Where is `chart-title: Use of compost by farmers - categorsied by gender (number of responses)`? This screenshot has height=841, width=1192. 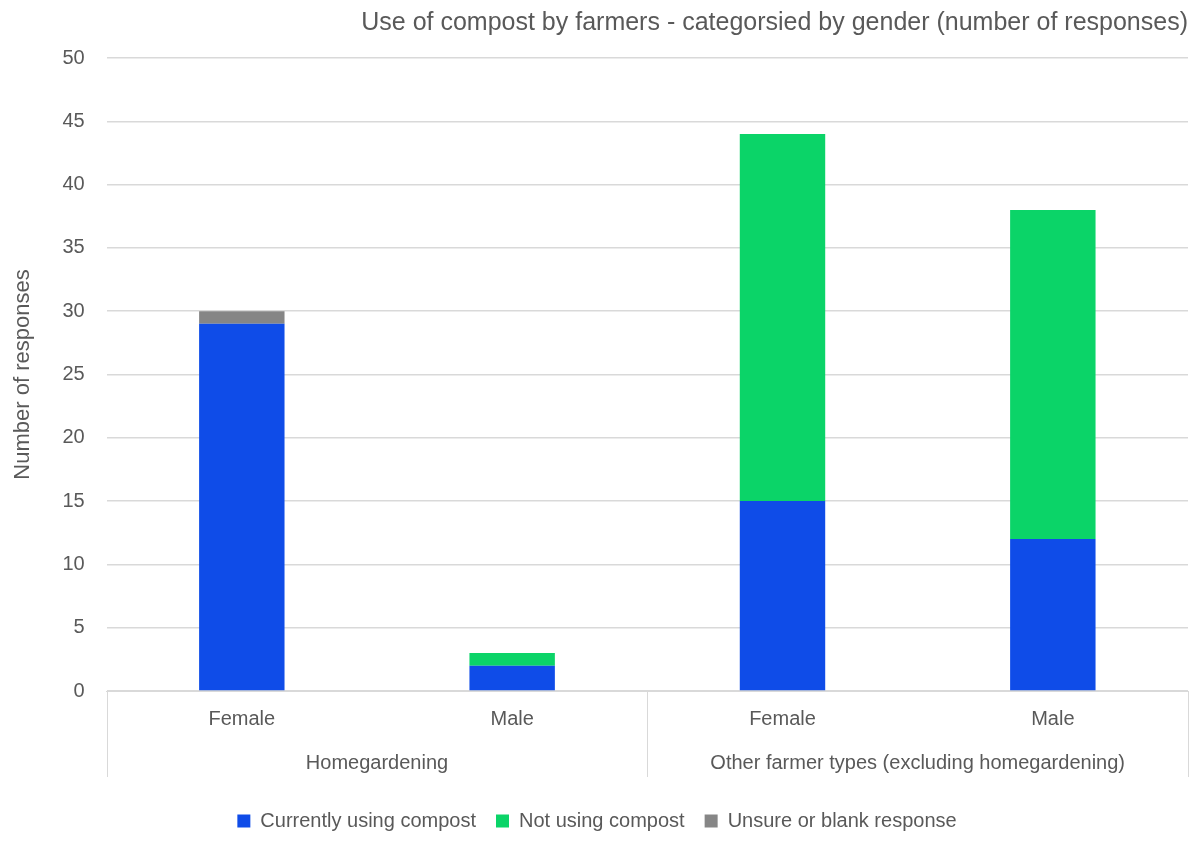
chart-title: Use of compost by farmers - categorsied by gender (number of responses) is located at coordinates (774, 20).